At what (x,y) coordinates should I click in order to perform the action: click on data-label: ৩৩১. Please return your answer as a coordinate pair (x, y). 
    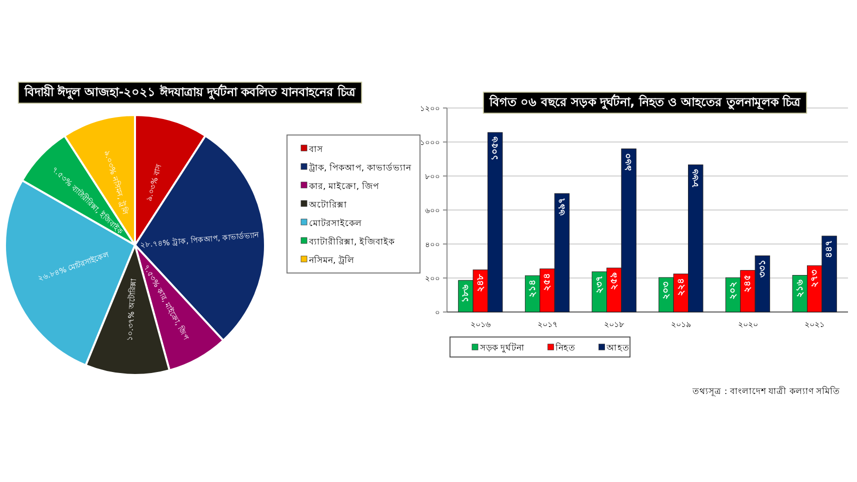
    Looking at the image, I should click on (763, 269).